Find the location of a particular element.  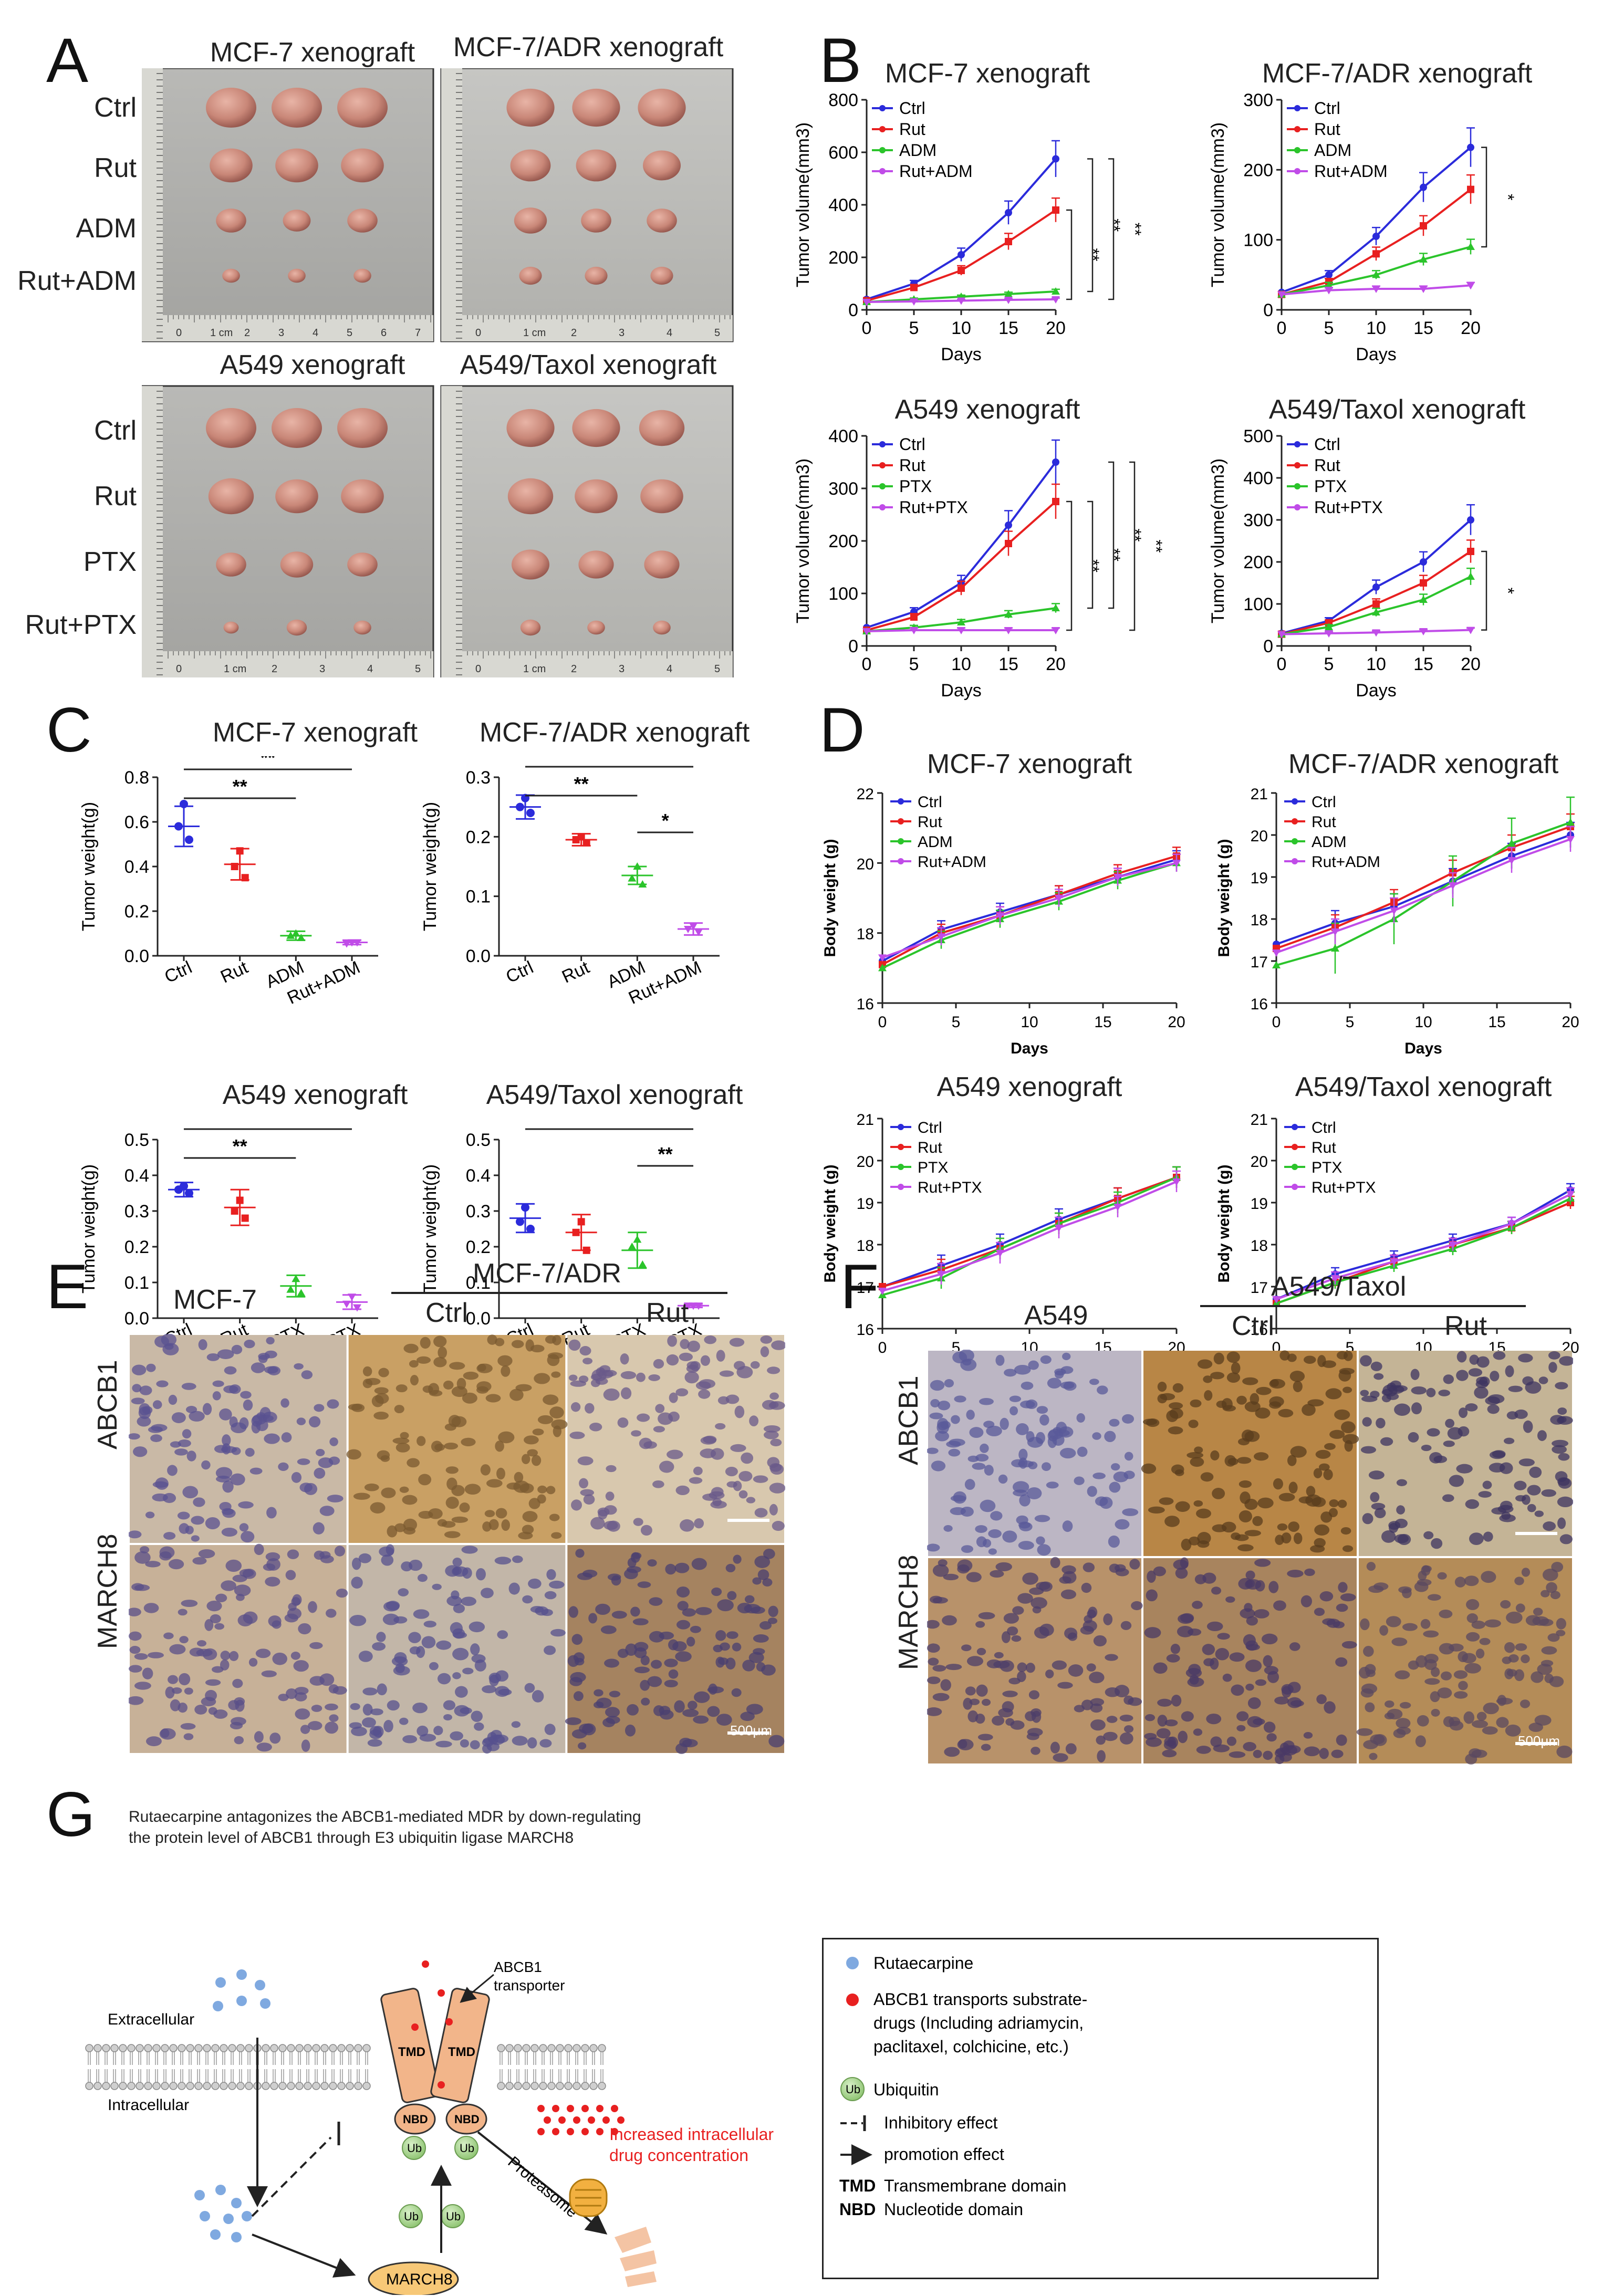

tumor-icon is located at coordinates (596, 496).